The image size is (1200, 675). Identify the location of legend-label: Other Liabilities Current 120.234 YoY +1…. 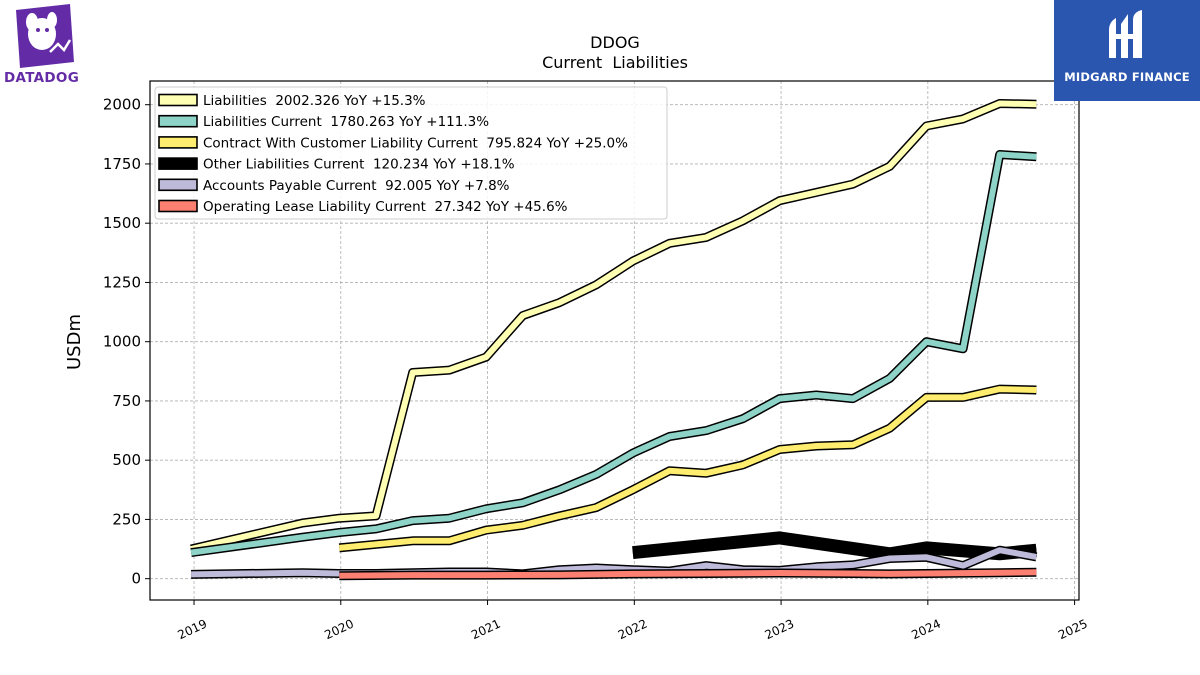
(359, 165).